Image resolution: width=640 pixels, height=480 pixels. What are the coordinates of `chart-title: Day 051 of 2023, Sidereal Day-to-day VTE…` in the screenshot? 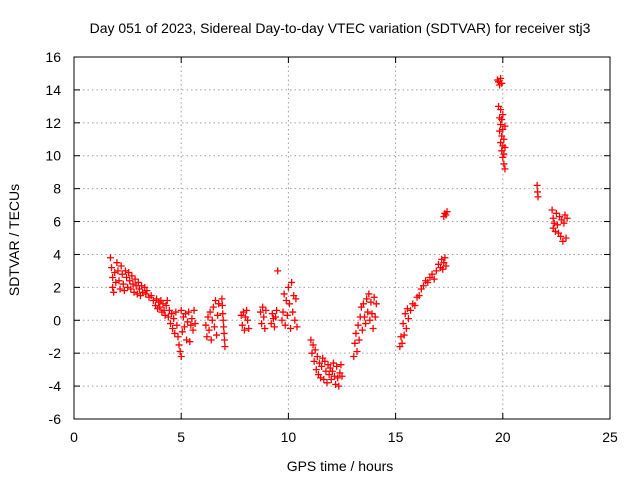 It's located at (340, 28).